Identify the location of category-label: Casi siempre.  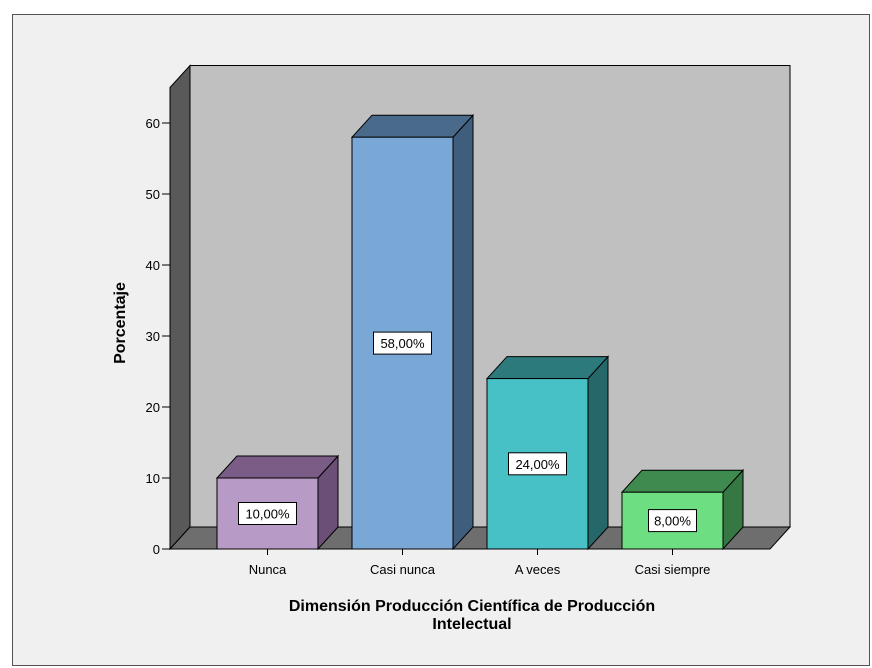
(673, 569).